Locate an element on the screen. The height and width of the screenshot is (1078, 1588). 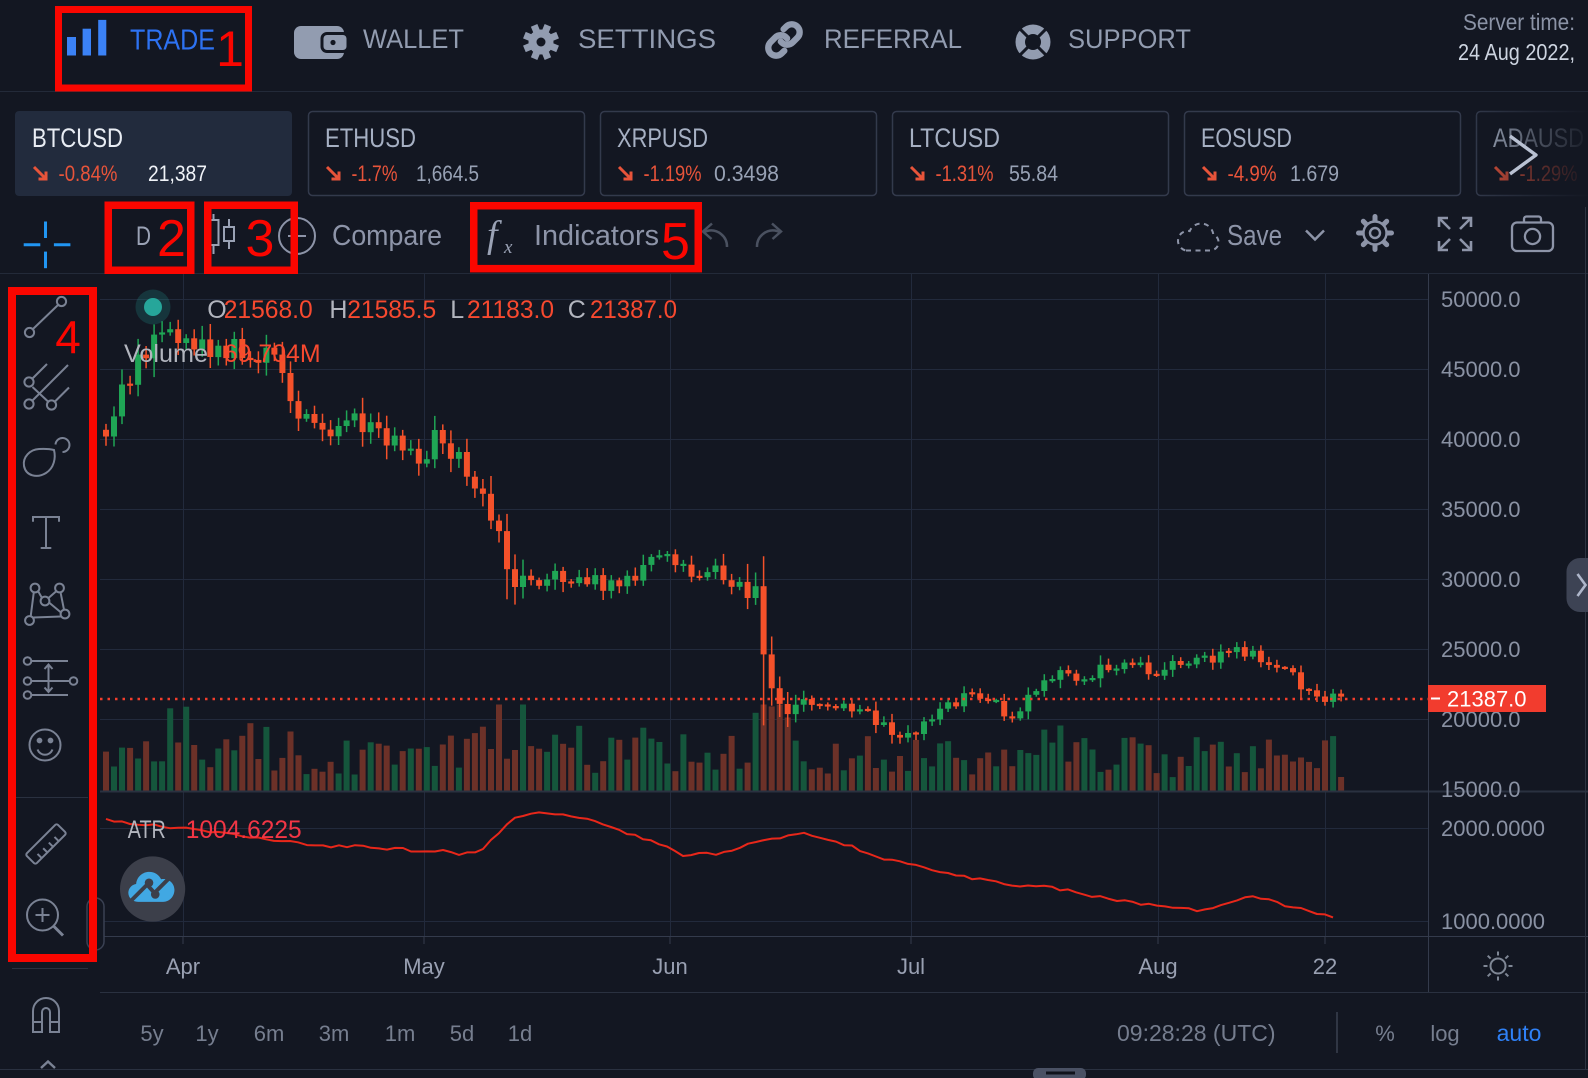
svg-text: 6m is located at coordinates (269, 1033).